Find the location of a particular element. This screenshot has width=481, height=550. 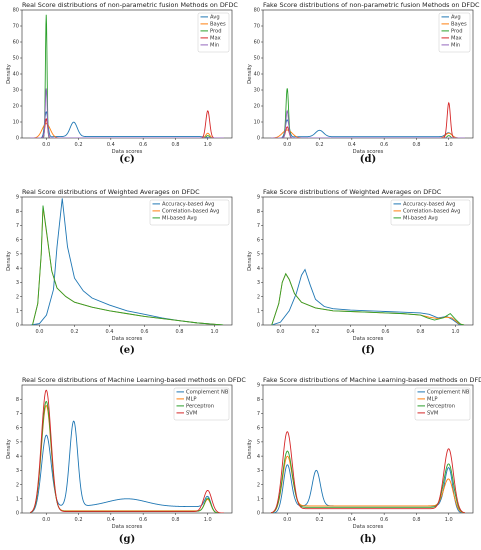

legend-entry: MI-based Avg is located at coordinates (420, 219).